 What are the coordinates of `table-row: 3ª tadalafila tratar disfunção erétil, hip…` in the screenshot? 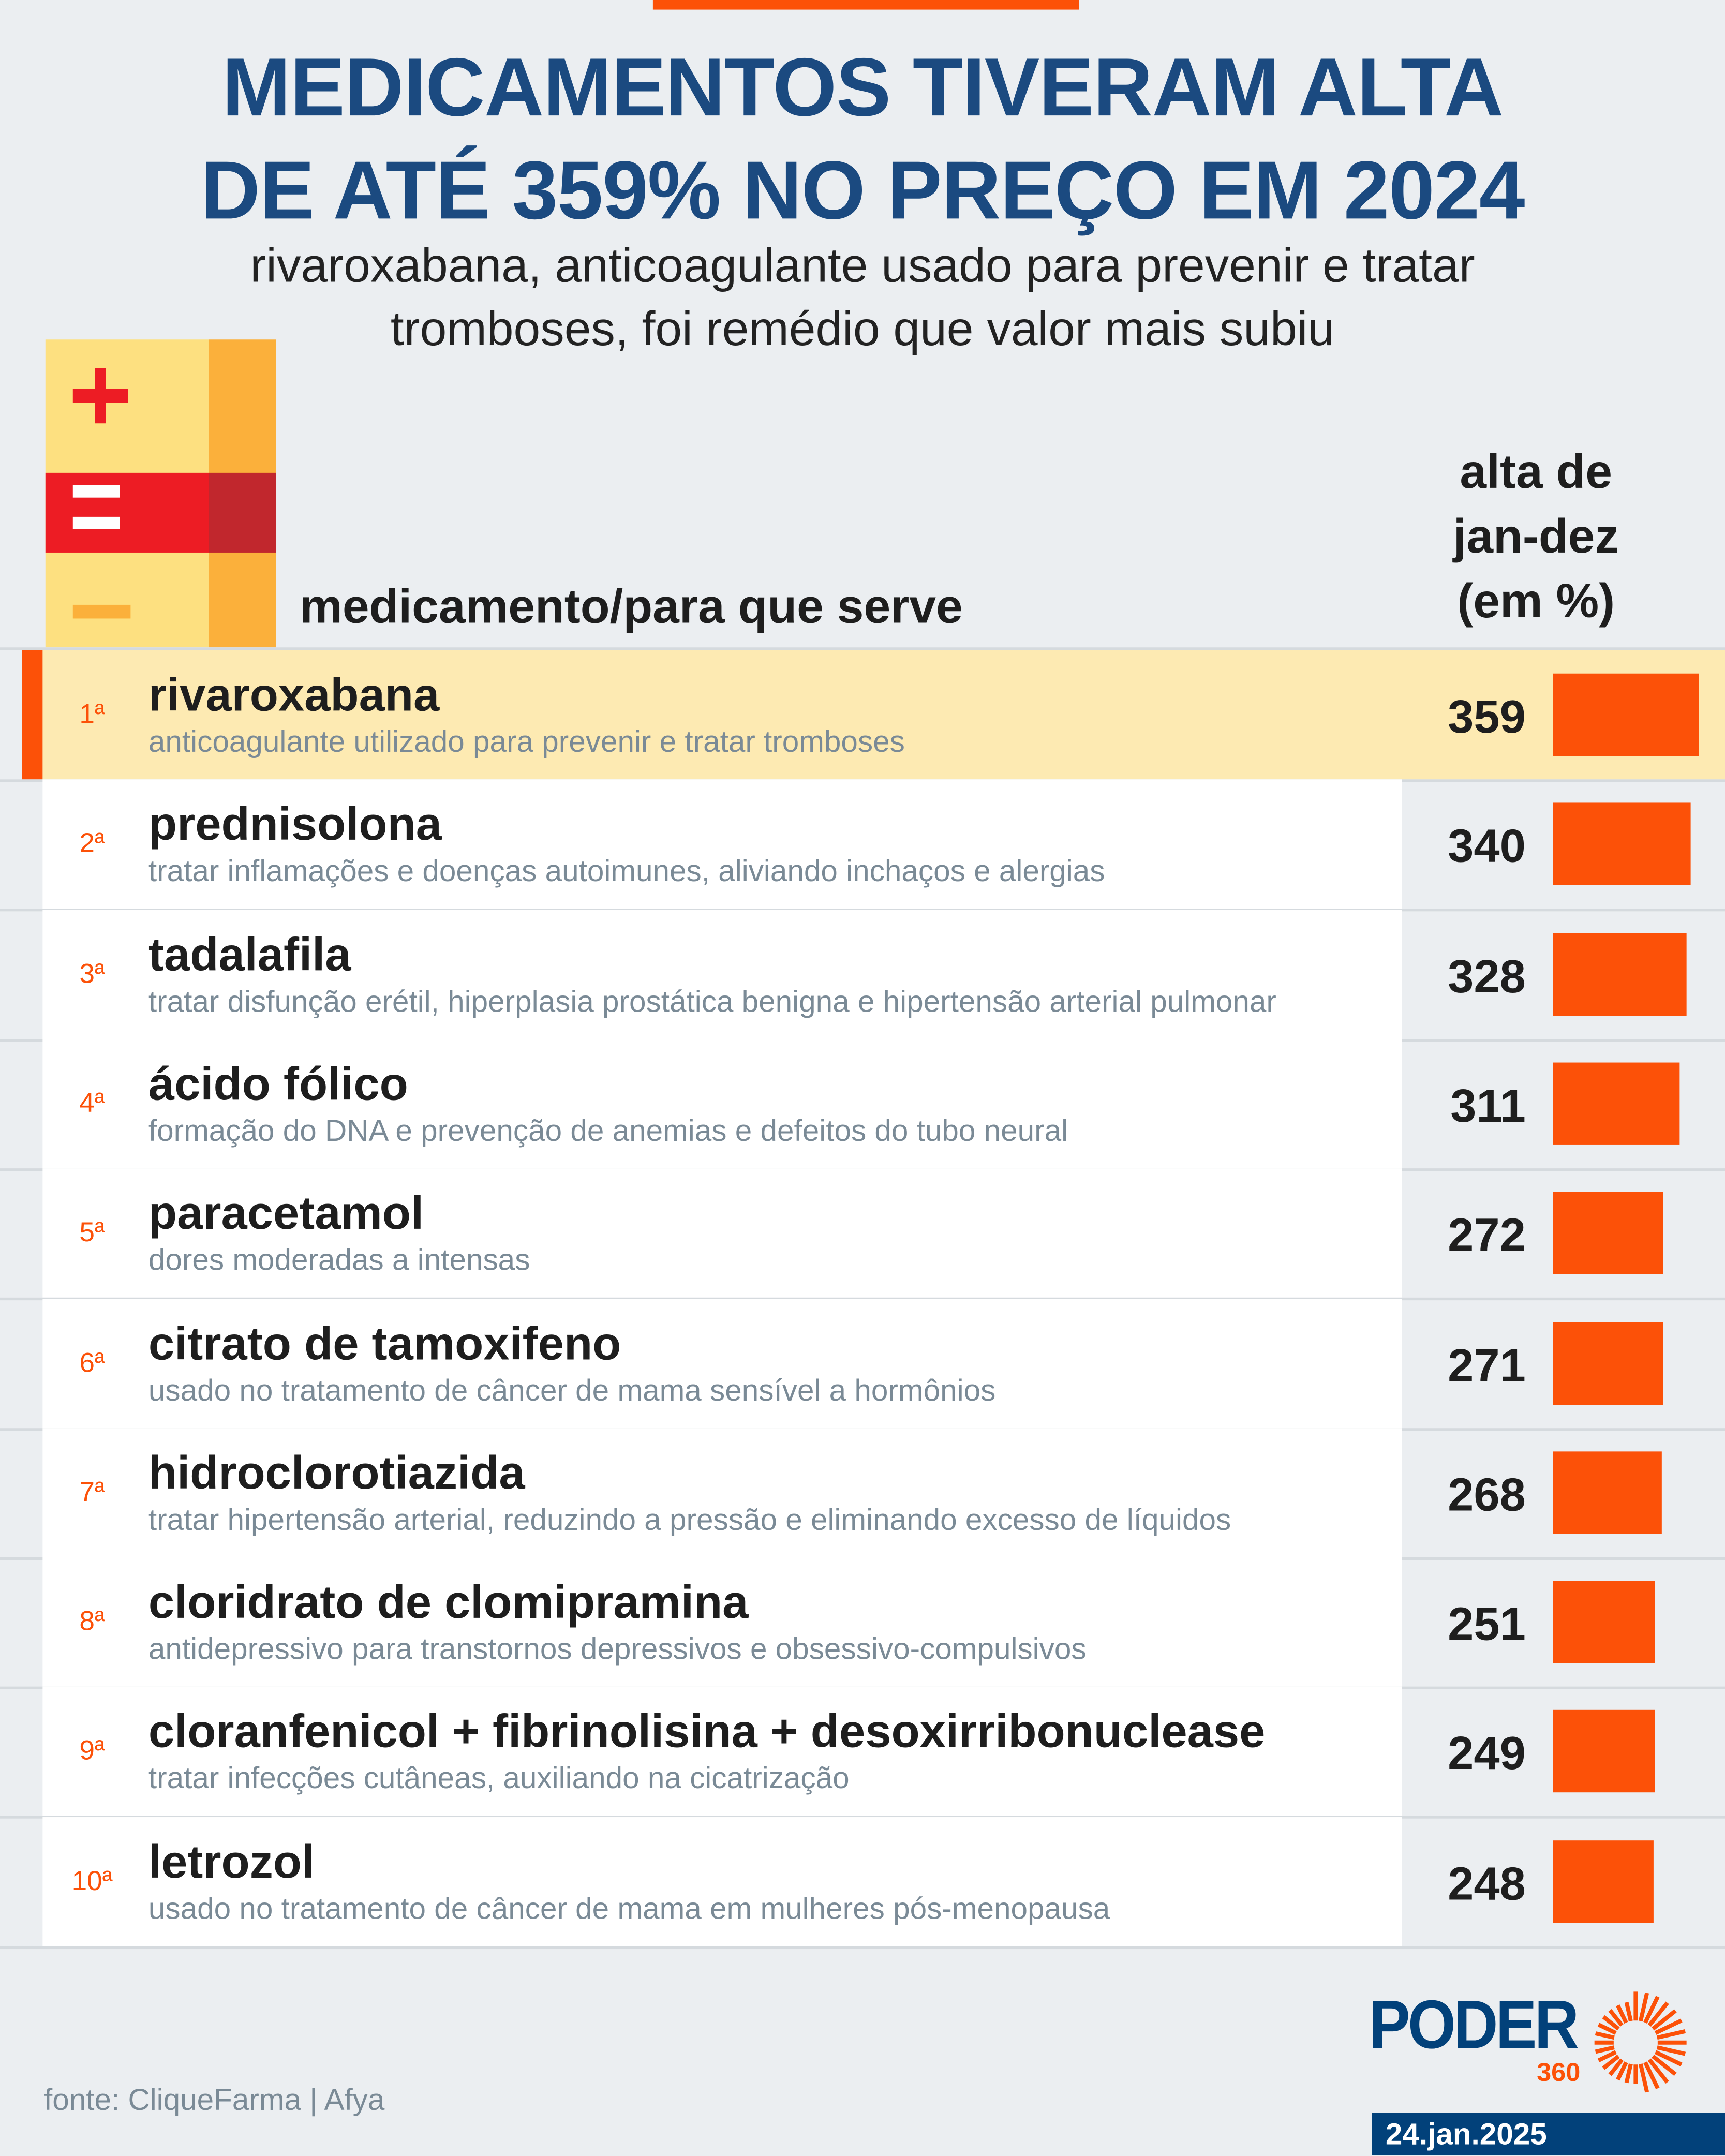 It's located at (862, 975).